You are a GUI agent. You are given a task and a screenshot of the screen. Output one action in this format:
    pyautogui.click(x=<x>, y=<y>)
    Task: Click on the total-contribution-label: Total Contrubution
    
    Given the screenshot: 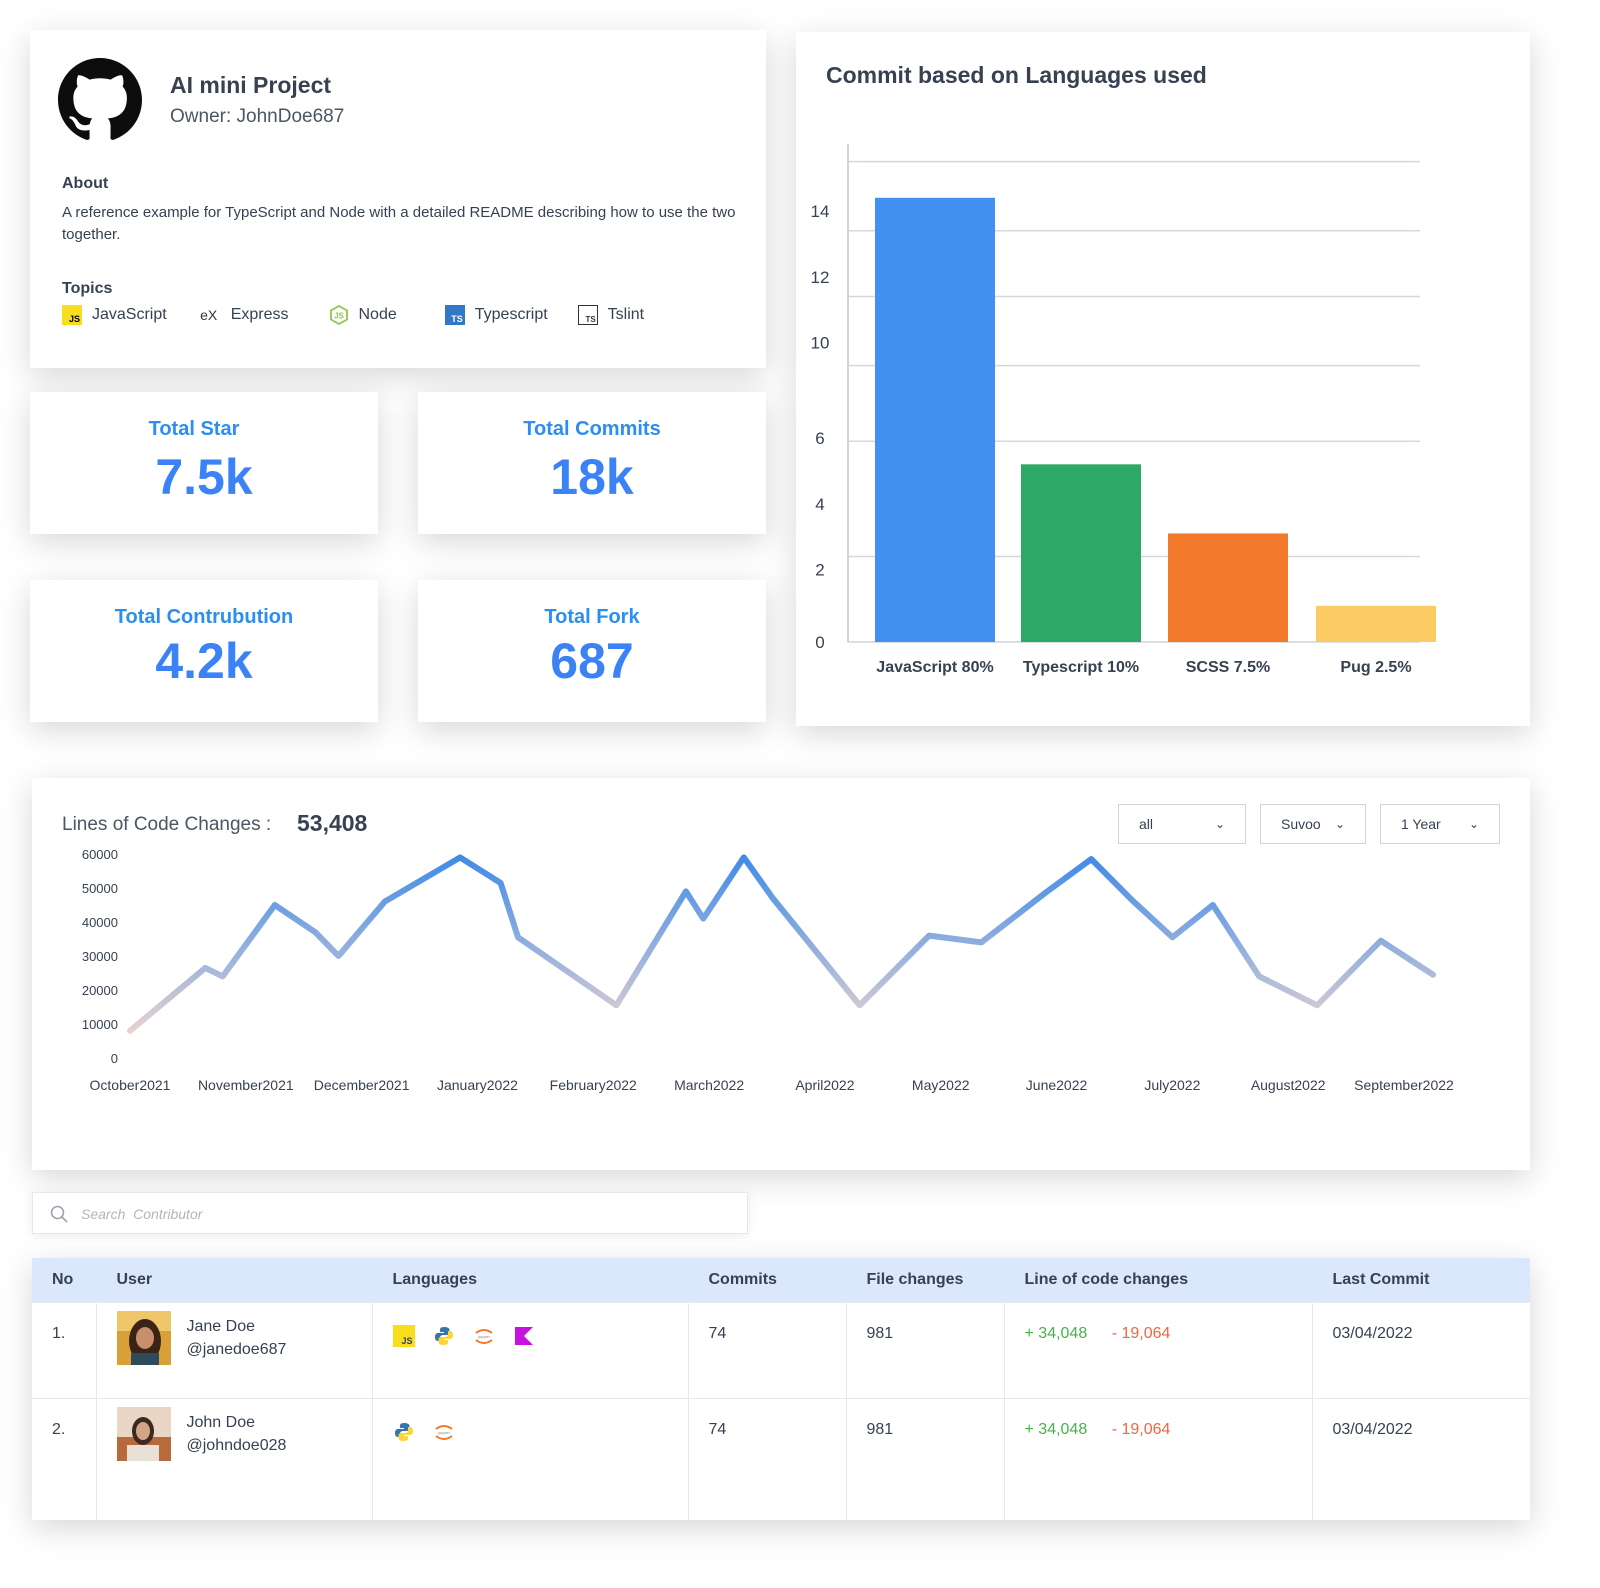 What is the action you would take?
    pyautogui.click(x=204, y=617)
    